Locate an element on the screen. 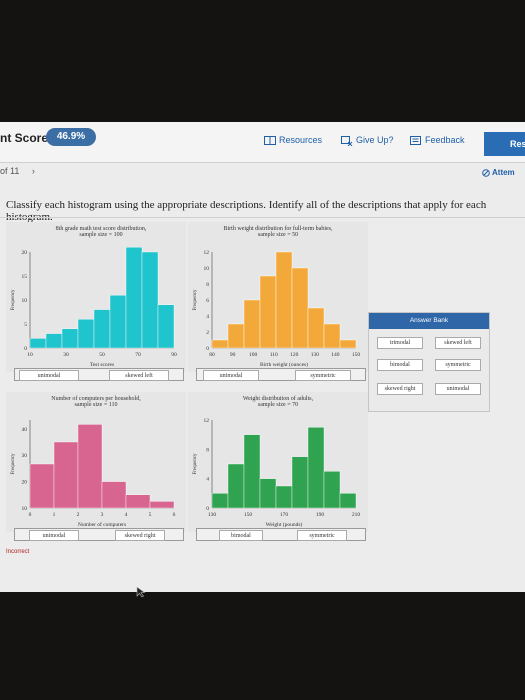  y-tick-label: 10 is located at coordinates (207, 269).